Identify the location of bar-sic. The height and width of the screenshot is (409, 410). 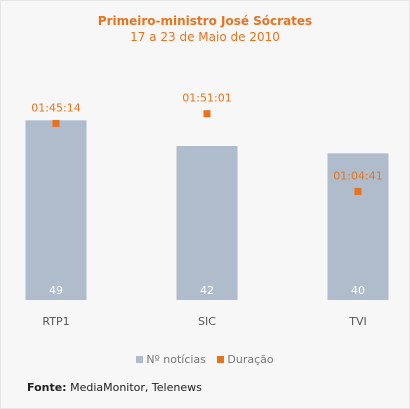
(207, 223).